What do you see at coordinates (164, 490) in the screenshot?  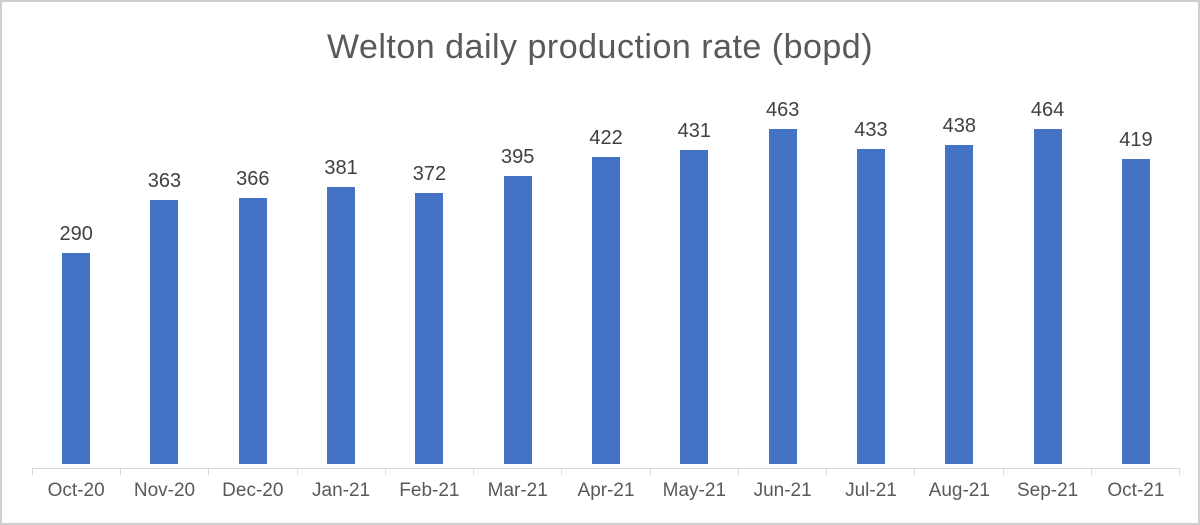 I see `x-axis-label: Nov-20` at bounding box center [164, 490].